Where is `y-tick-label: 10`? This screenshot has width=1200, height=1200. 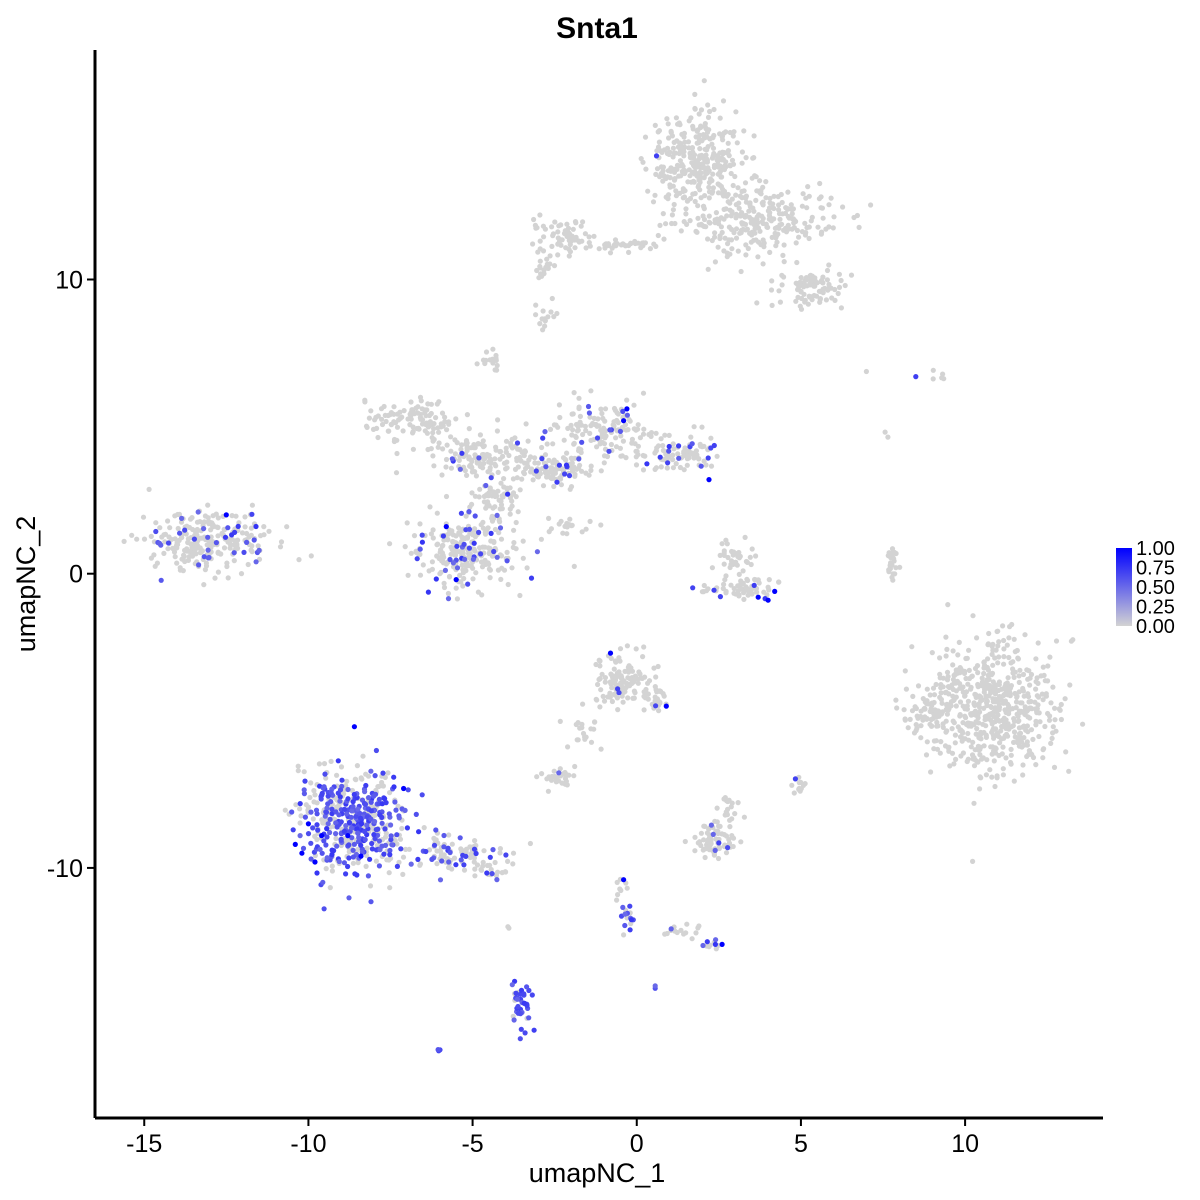 y-tick-label: 10 is located at coordinates (69, 280).